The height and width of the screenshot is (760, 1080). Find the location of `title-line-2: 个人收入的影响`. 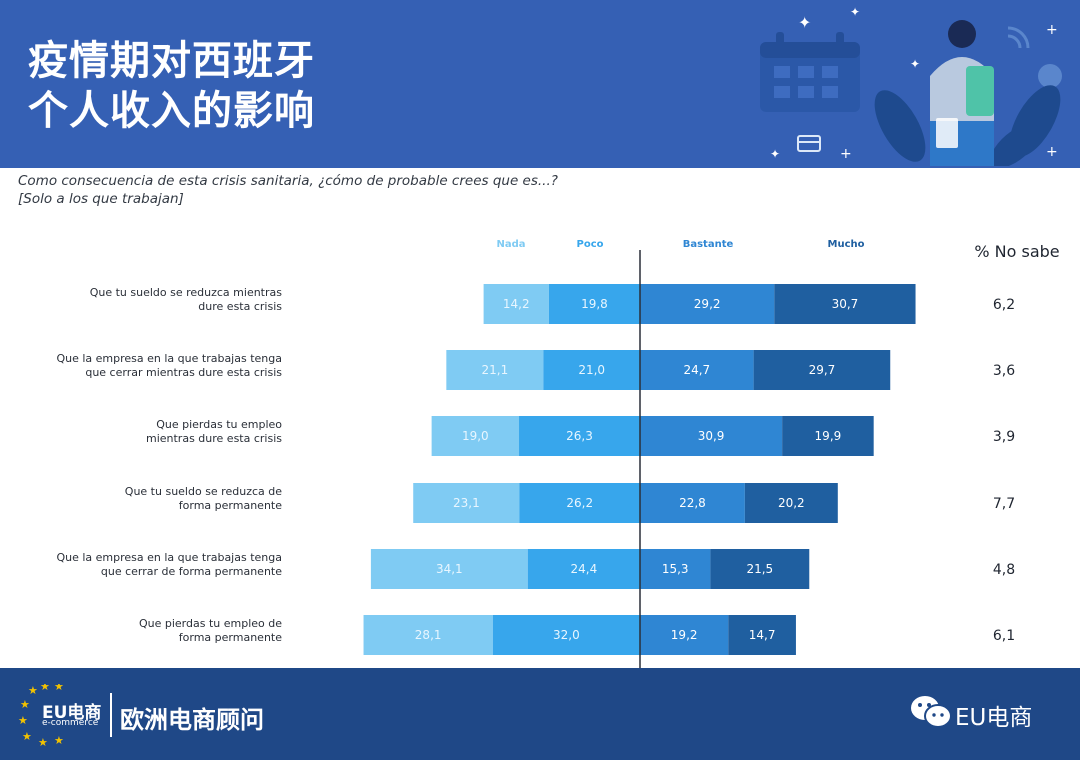

title-line-2: 个人收入的影响 is located at coordinates (171, 111).